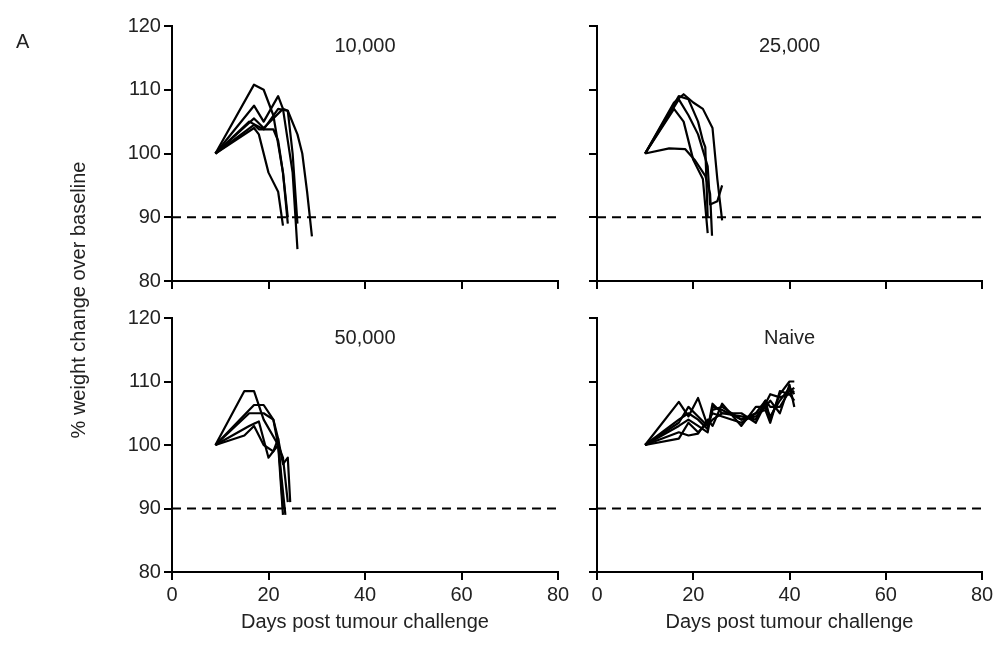 This screenshot has width=1008, height=655. Describe the element at coordinates (365, 336) in the screenshot. I see `chart-title: 50,000` at that location.